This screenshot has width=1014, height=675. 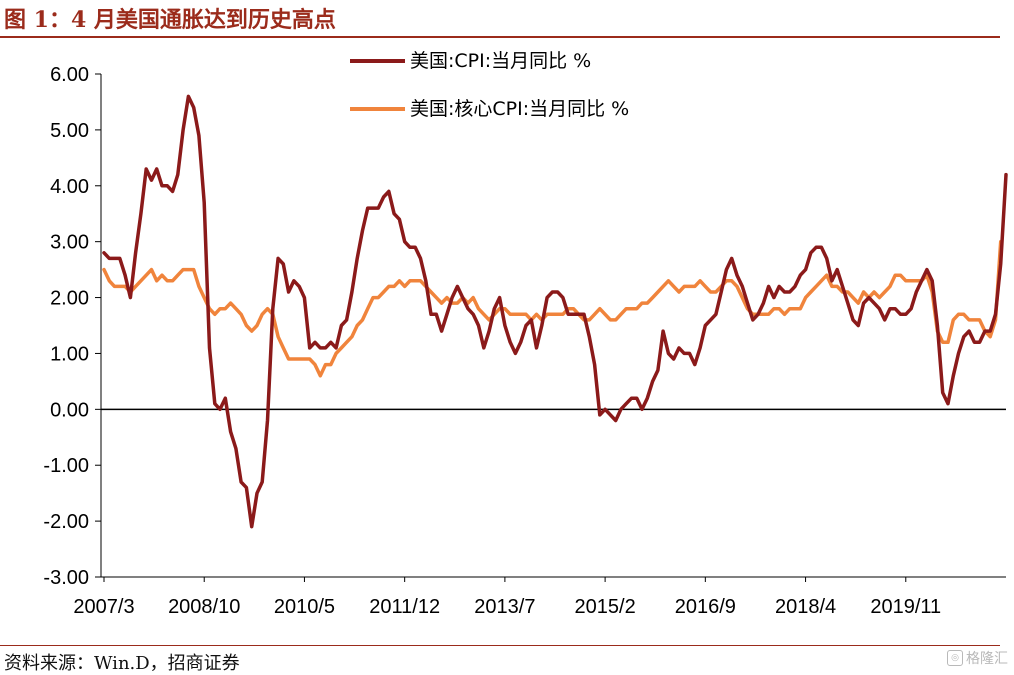 What do you see at coordinates (204, 607) in the screenshot?
I see `x-tick-label: 2008/10` at bounding box center [204, 607].